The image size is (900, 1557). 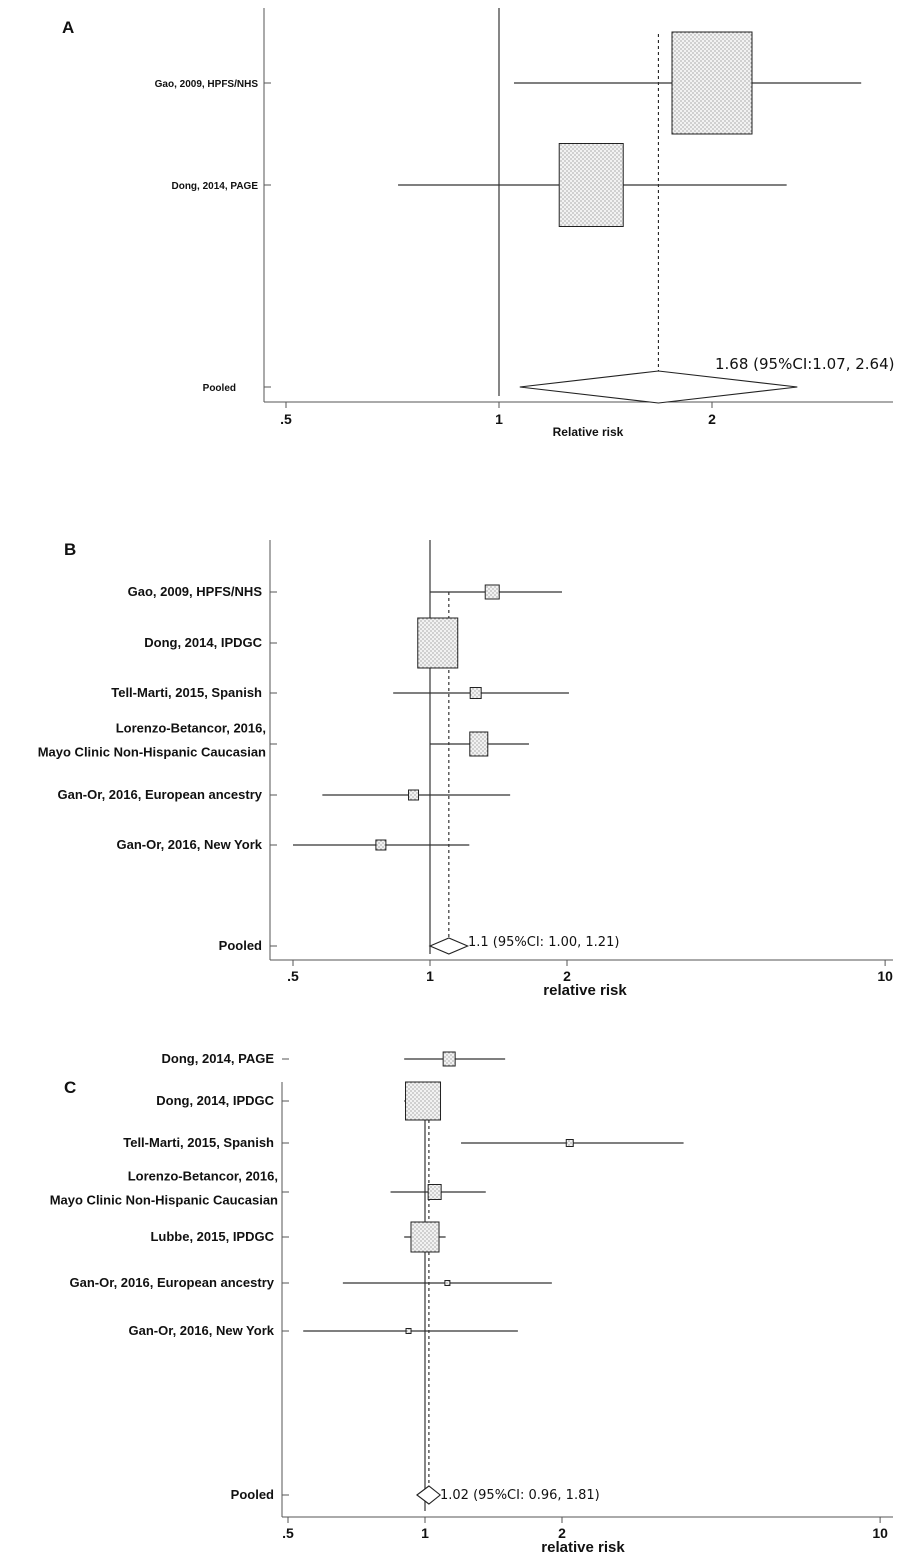 What do you see at coordinates (212, 1236) in the screenshot?
I see `study-label: Lubbe, 2015, IPDGC` at bounding box center [212, 1236].